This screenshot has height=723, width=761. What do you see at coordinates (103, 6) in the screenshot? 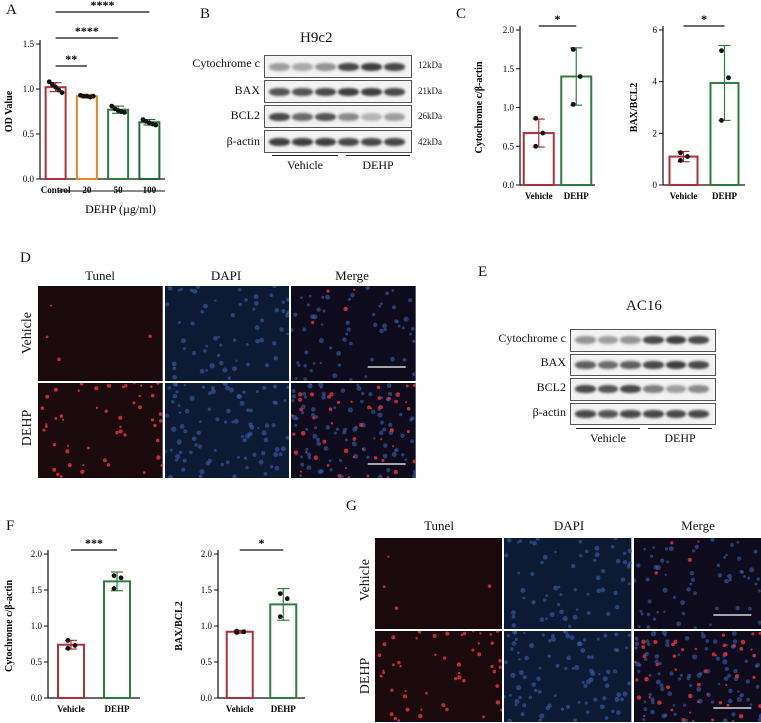
I see `a-sig-label-2: ****` at bounding box center [103, 6].